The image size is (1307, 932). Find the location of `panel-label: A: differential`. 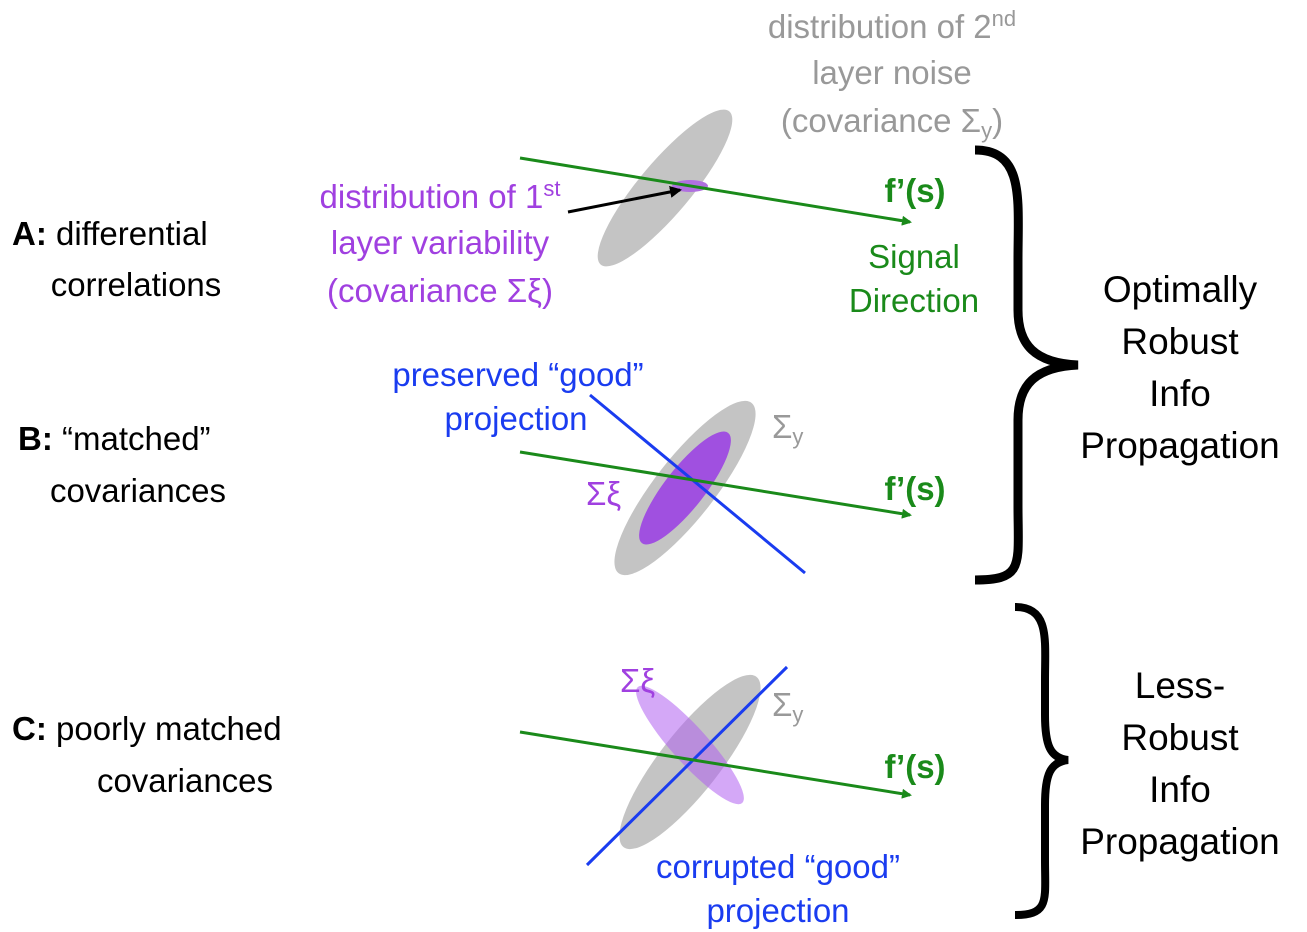

panel-label: A: differential is located at coordinates (110, 233).